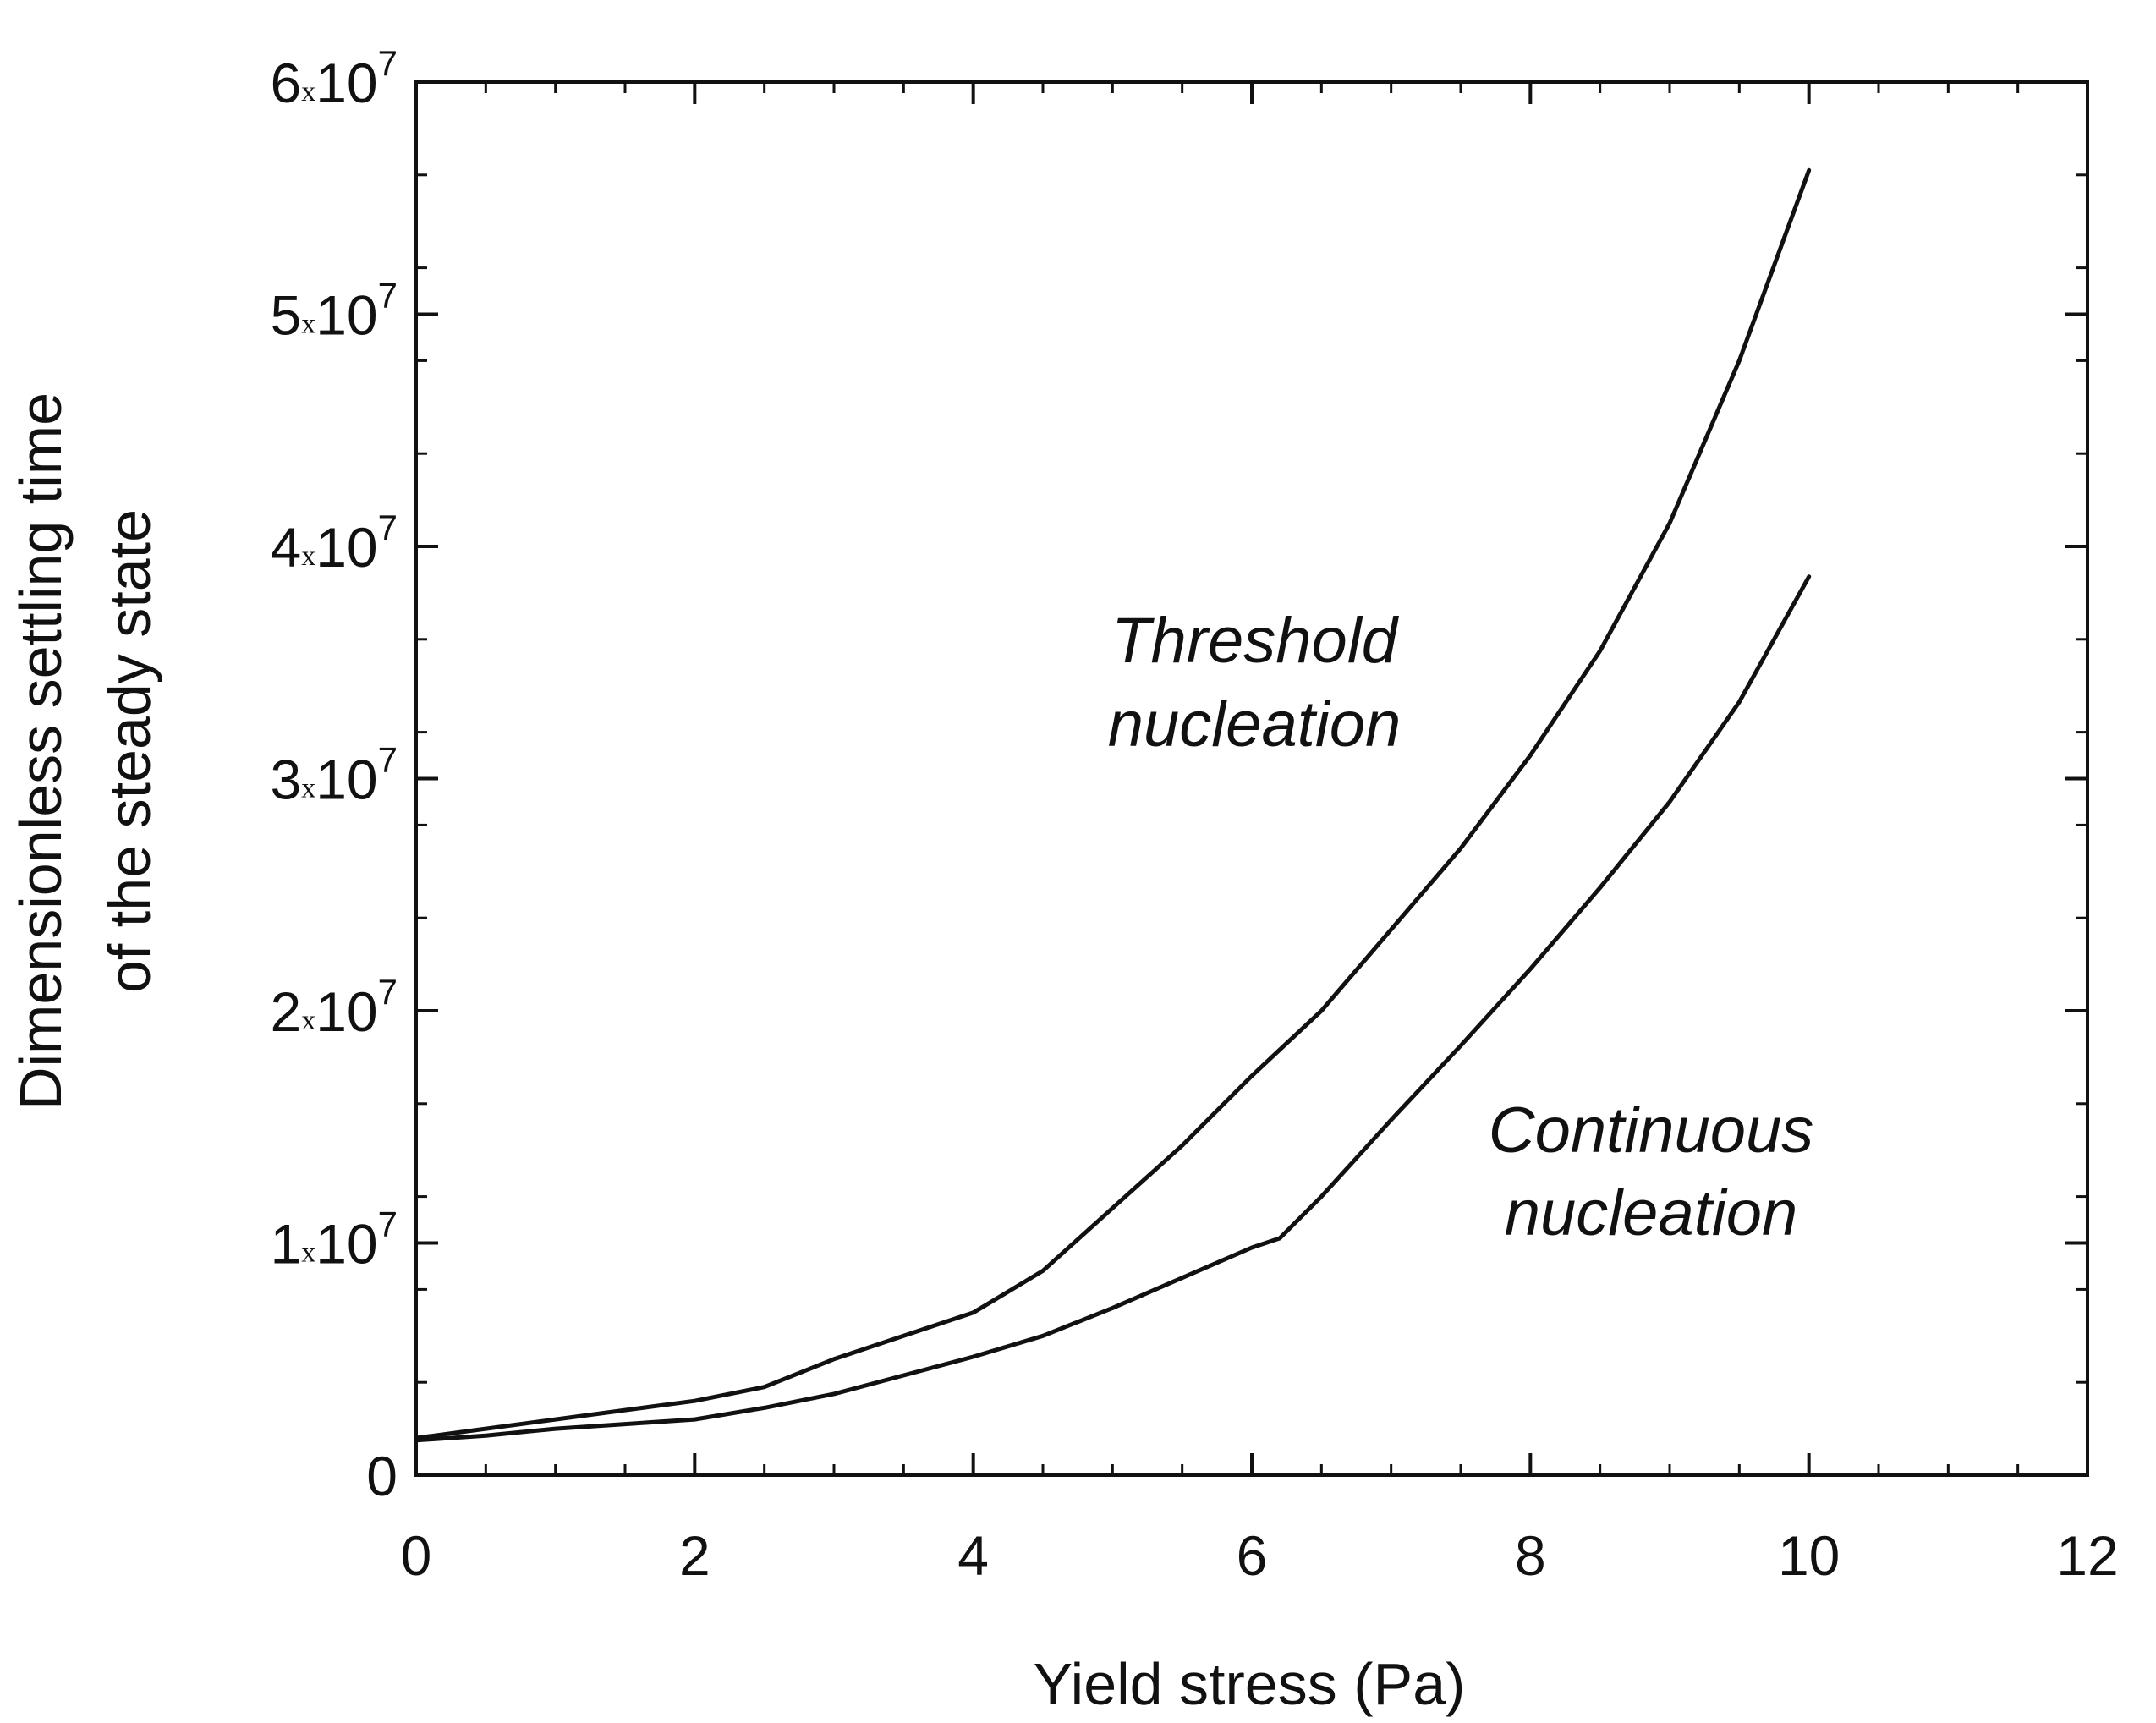 Image resolution: width=2156 pixels, height=1723 pixels. Describe the element at coordinates (334, 543) in the screenshot. I see `y-tick-label: 4x10⁷` at that location.